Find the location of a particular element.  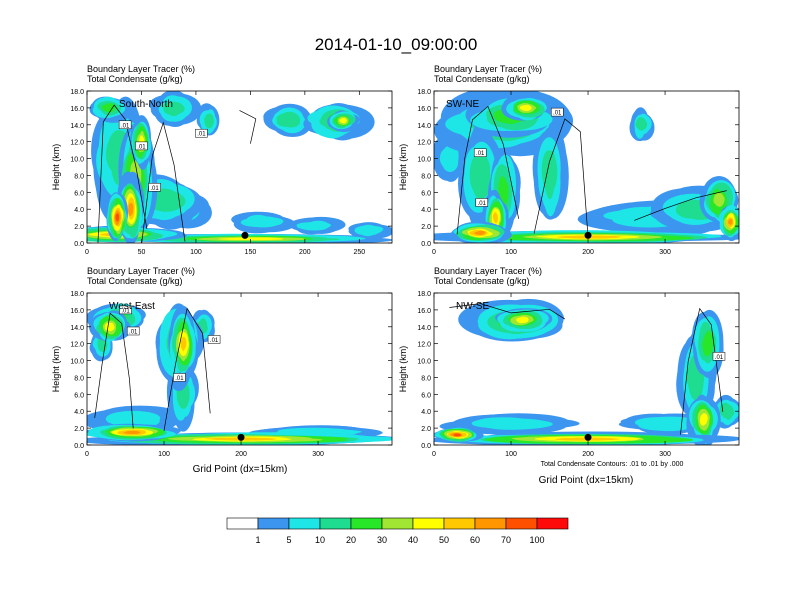

section-label-west-east: West-East is located at coordinates (132, 306).